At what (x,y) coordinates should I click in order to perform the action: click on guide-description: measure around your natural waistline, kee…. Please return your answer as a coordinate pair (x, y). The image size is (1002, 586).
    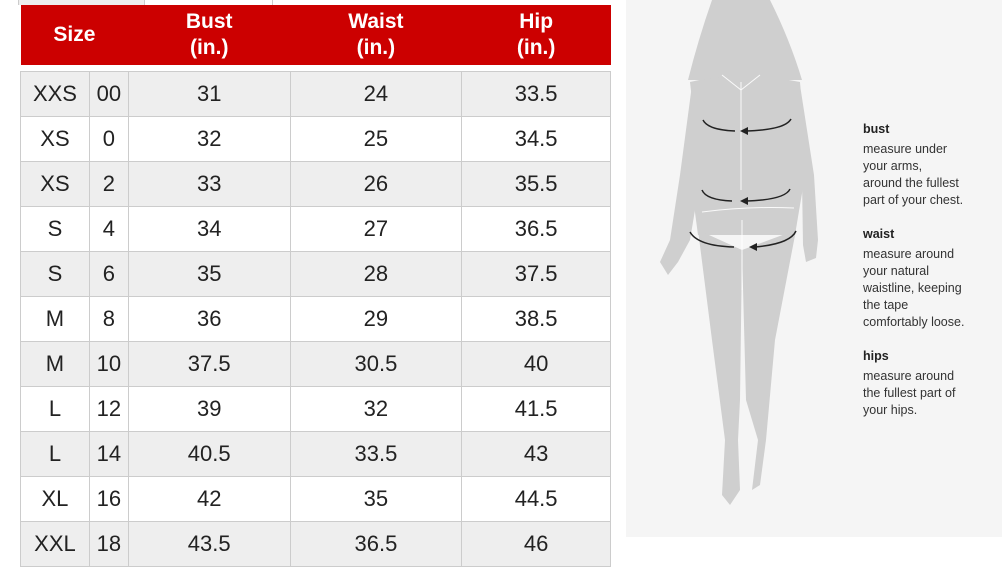
    Looking at the image, I should click on (930, 288).